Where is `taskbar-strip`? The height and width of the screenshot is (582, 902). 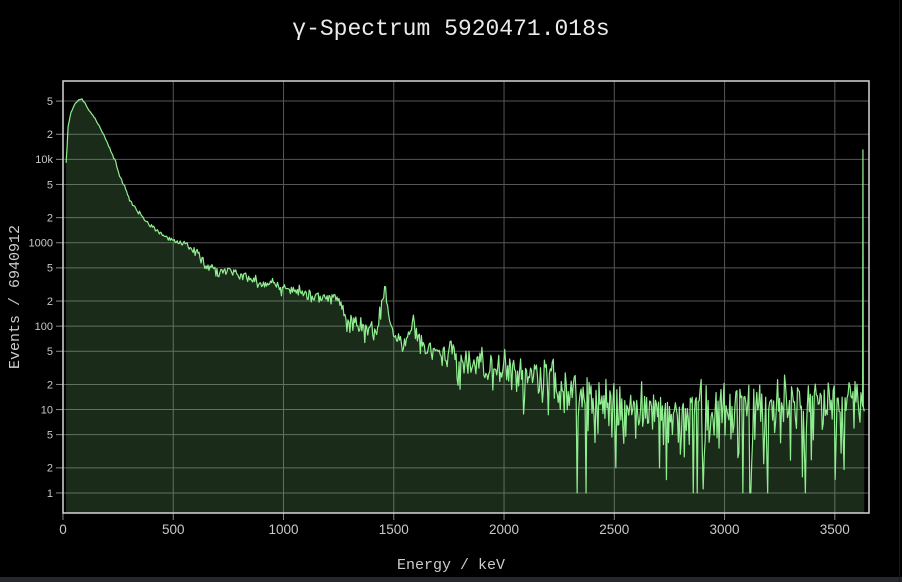
taskbar-strip is located at coordinates (451, 579).